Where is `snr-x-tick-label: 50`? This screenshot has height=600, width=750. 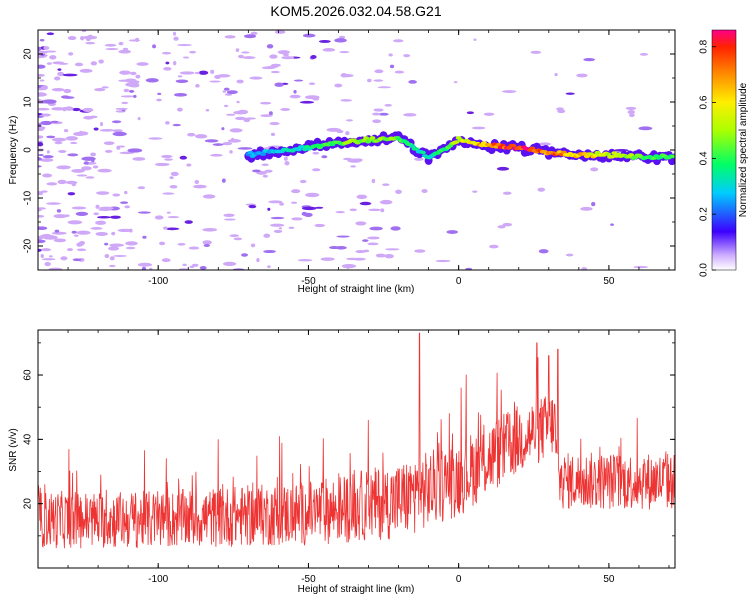 snr-x-tick-label: 50 is located at coordinates (609, 579).